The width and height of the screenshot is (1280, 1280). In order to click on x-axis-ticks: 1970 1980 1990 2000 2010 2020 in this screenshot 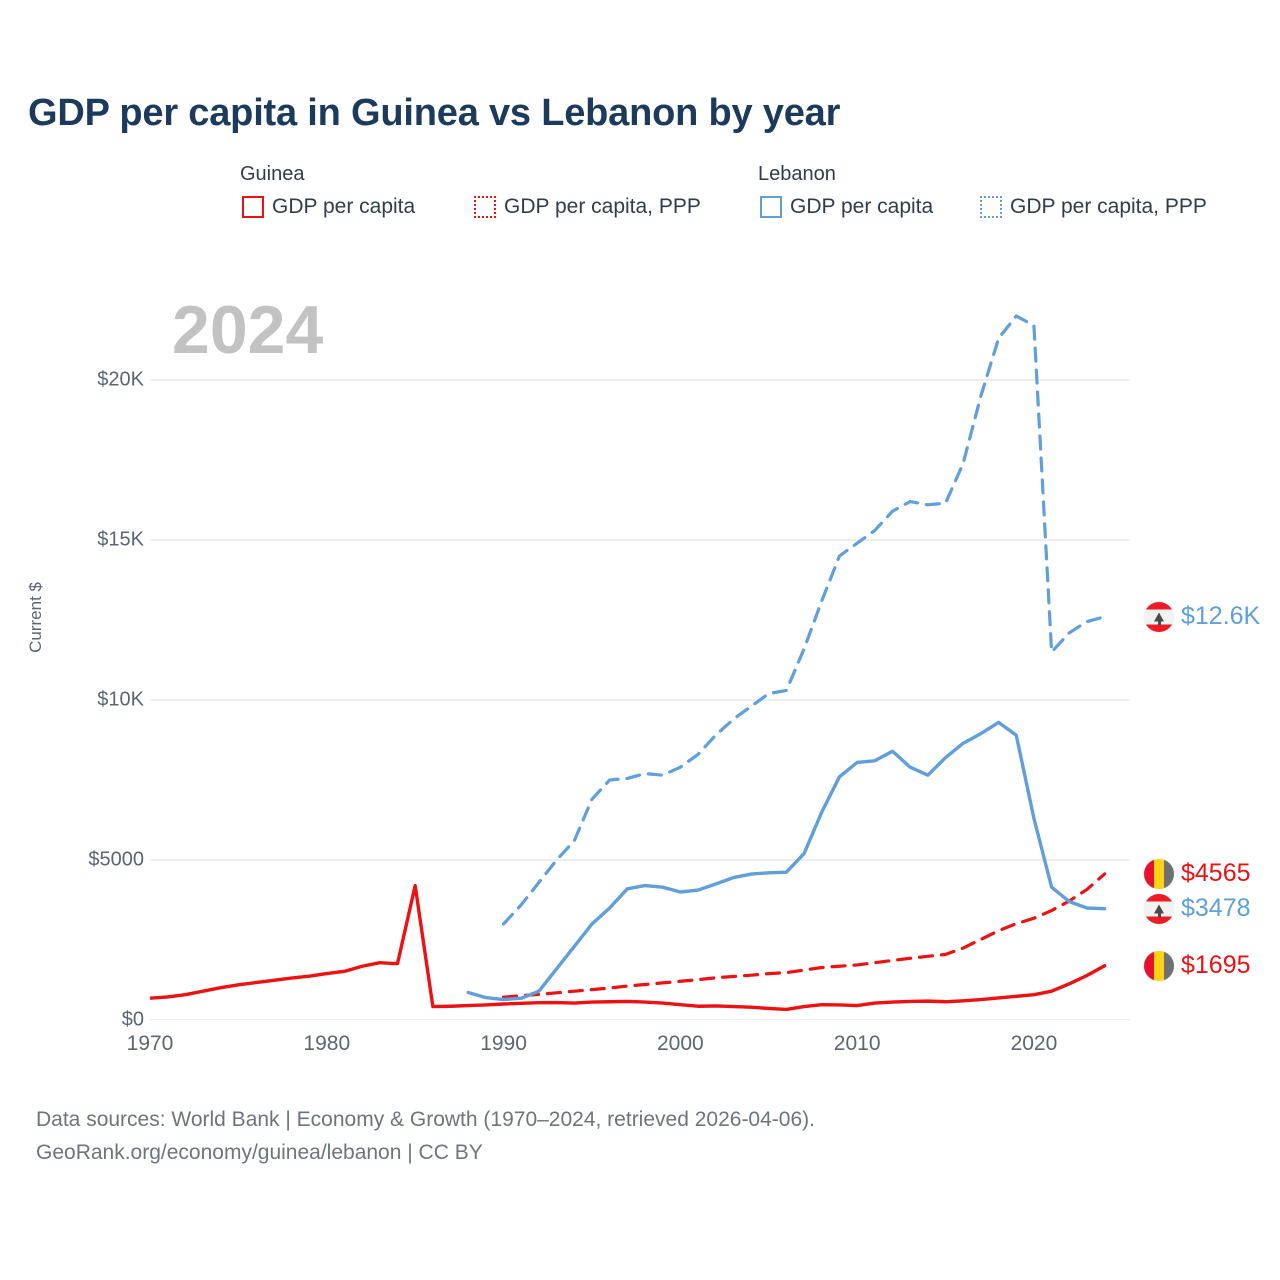, I will do `click(633, 1047)`.